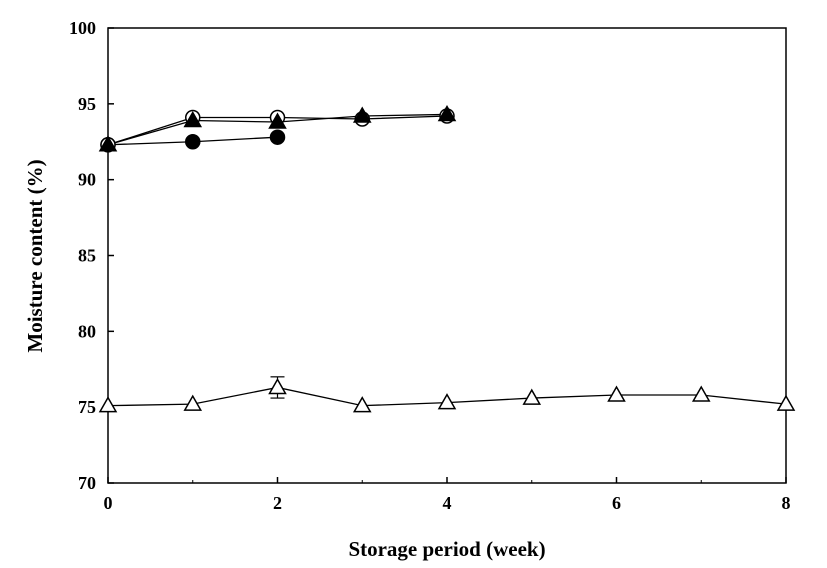  Describe the element at coordinates (87, 104) in the screenshot. I see `y-tick-label: 95` at that location.